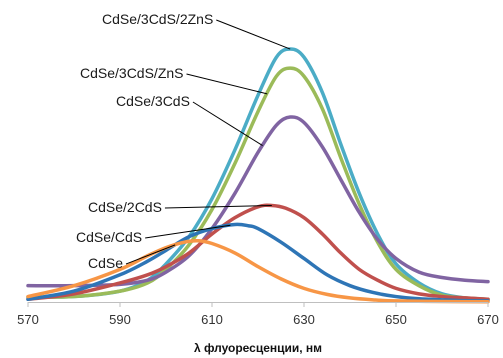 This screenshot has height=358, width=503. I want to click on x-axis-label: λ флуоресценции, нм, so click(258, 348).